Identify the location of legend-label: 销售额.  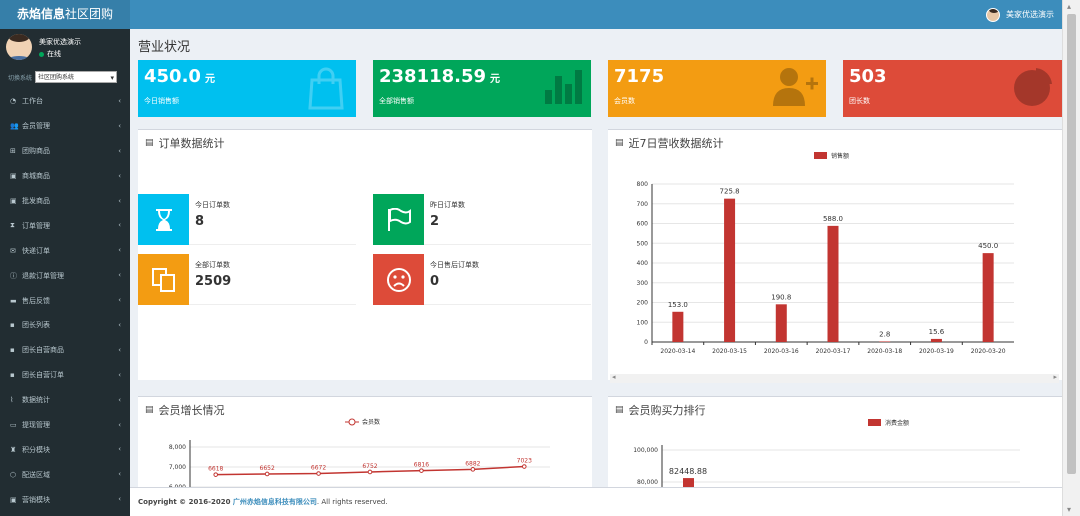
(840, 156).